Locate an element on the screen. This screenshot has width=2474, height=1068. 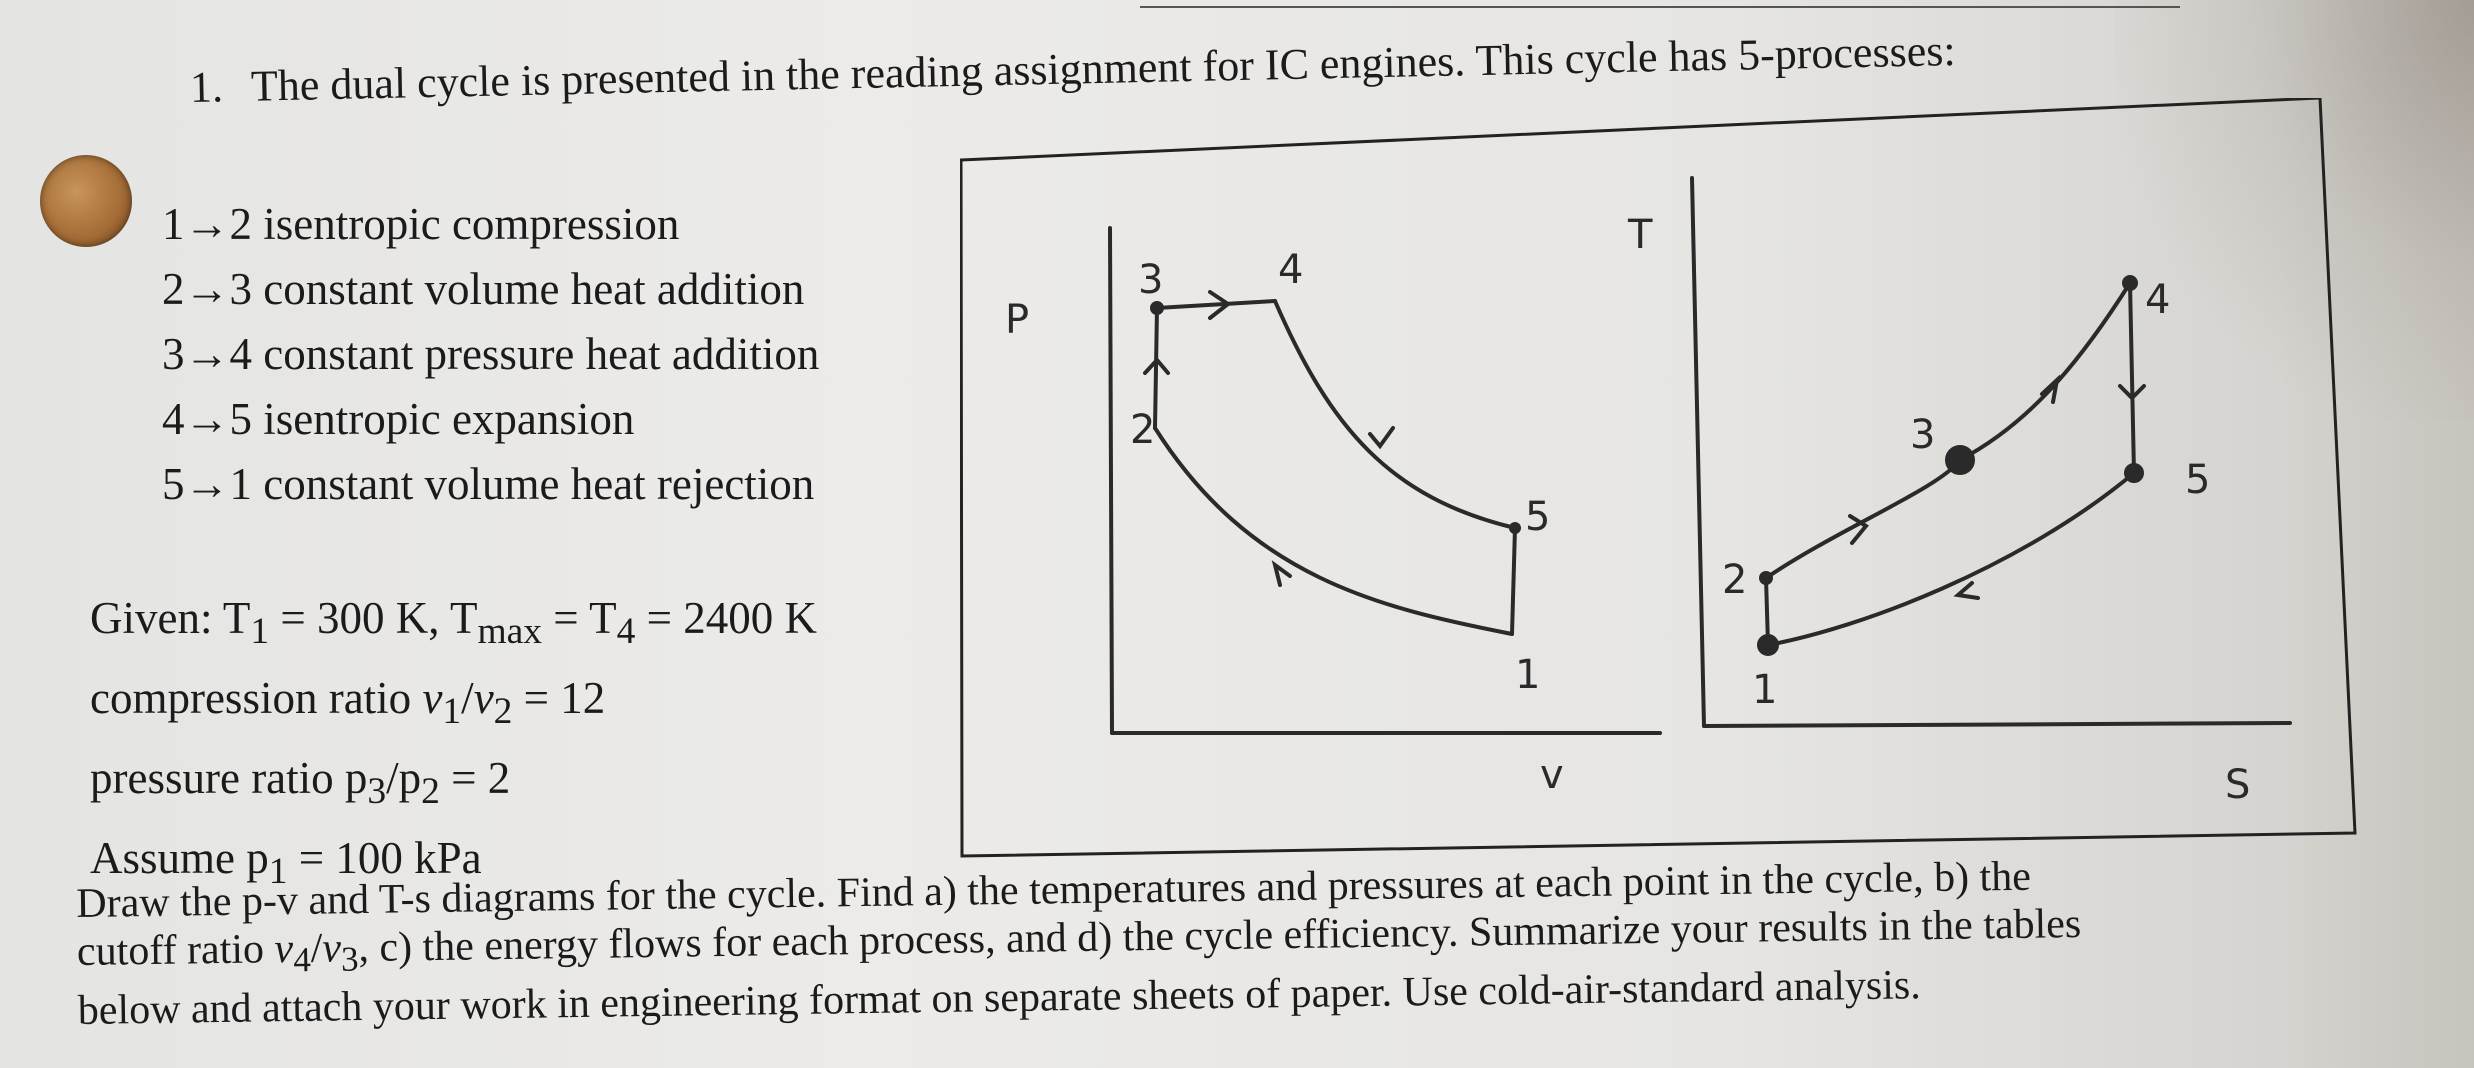
ts-axis-s-label: S is located at coordinates (2237, 785).